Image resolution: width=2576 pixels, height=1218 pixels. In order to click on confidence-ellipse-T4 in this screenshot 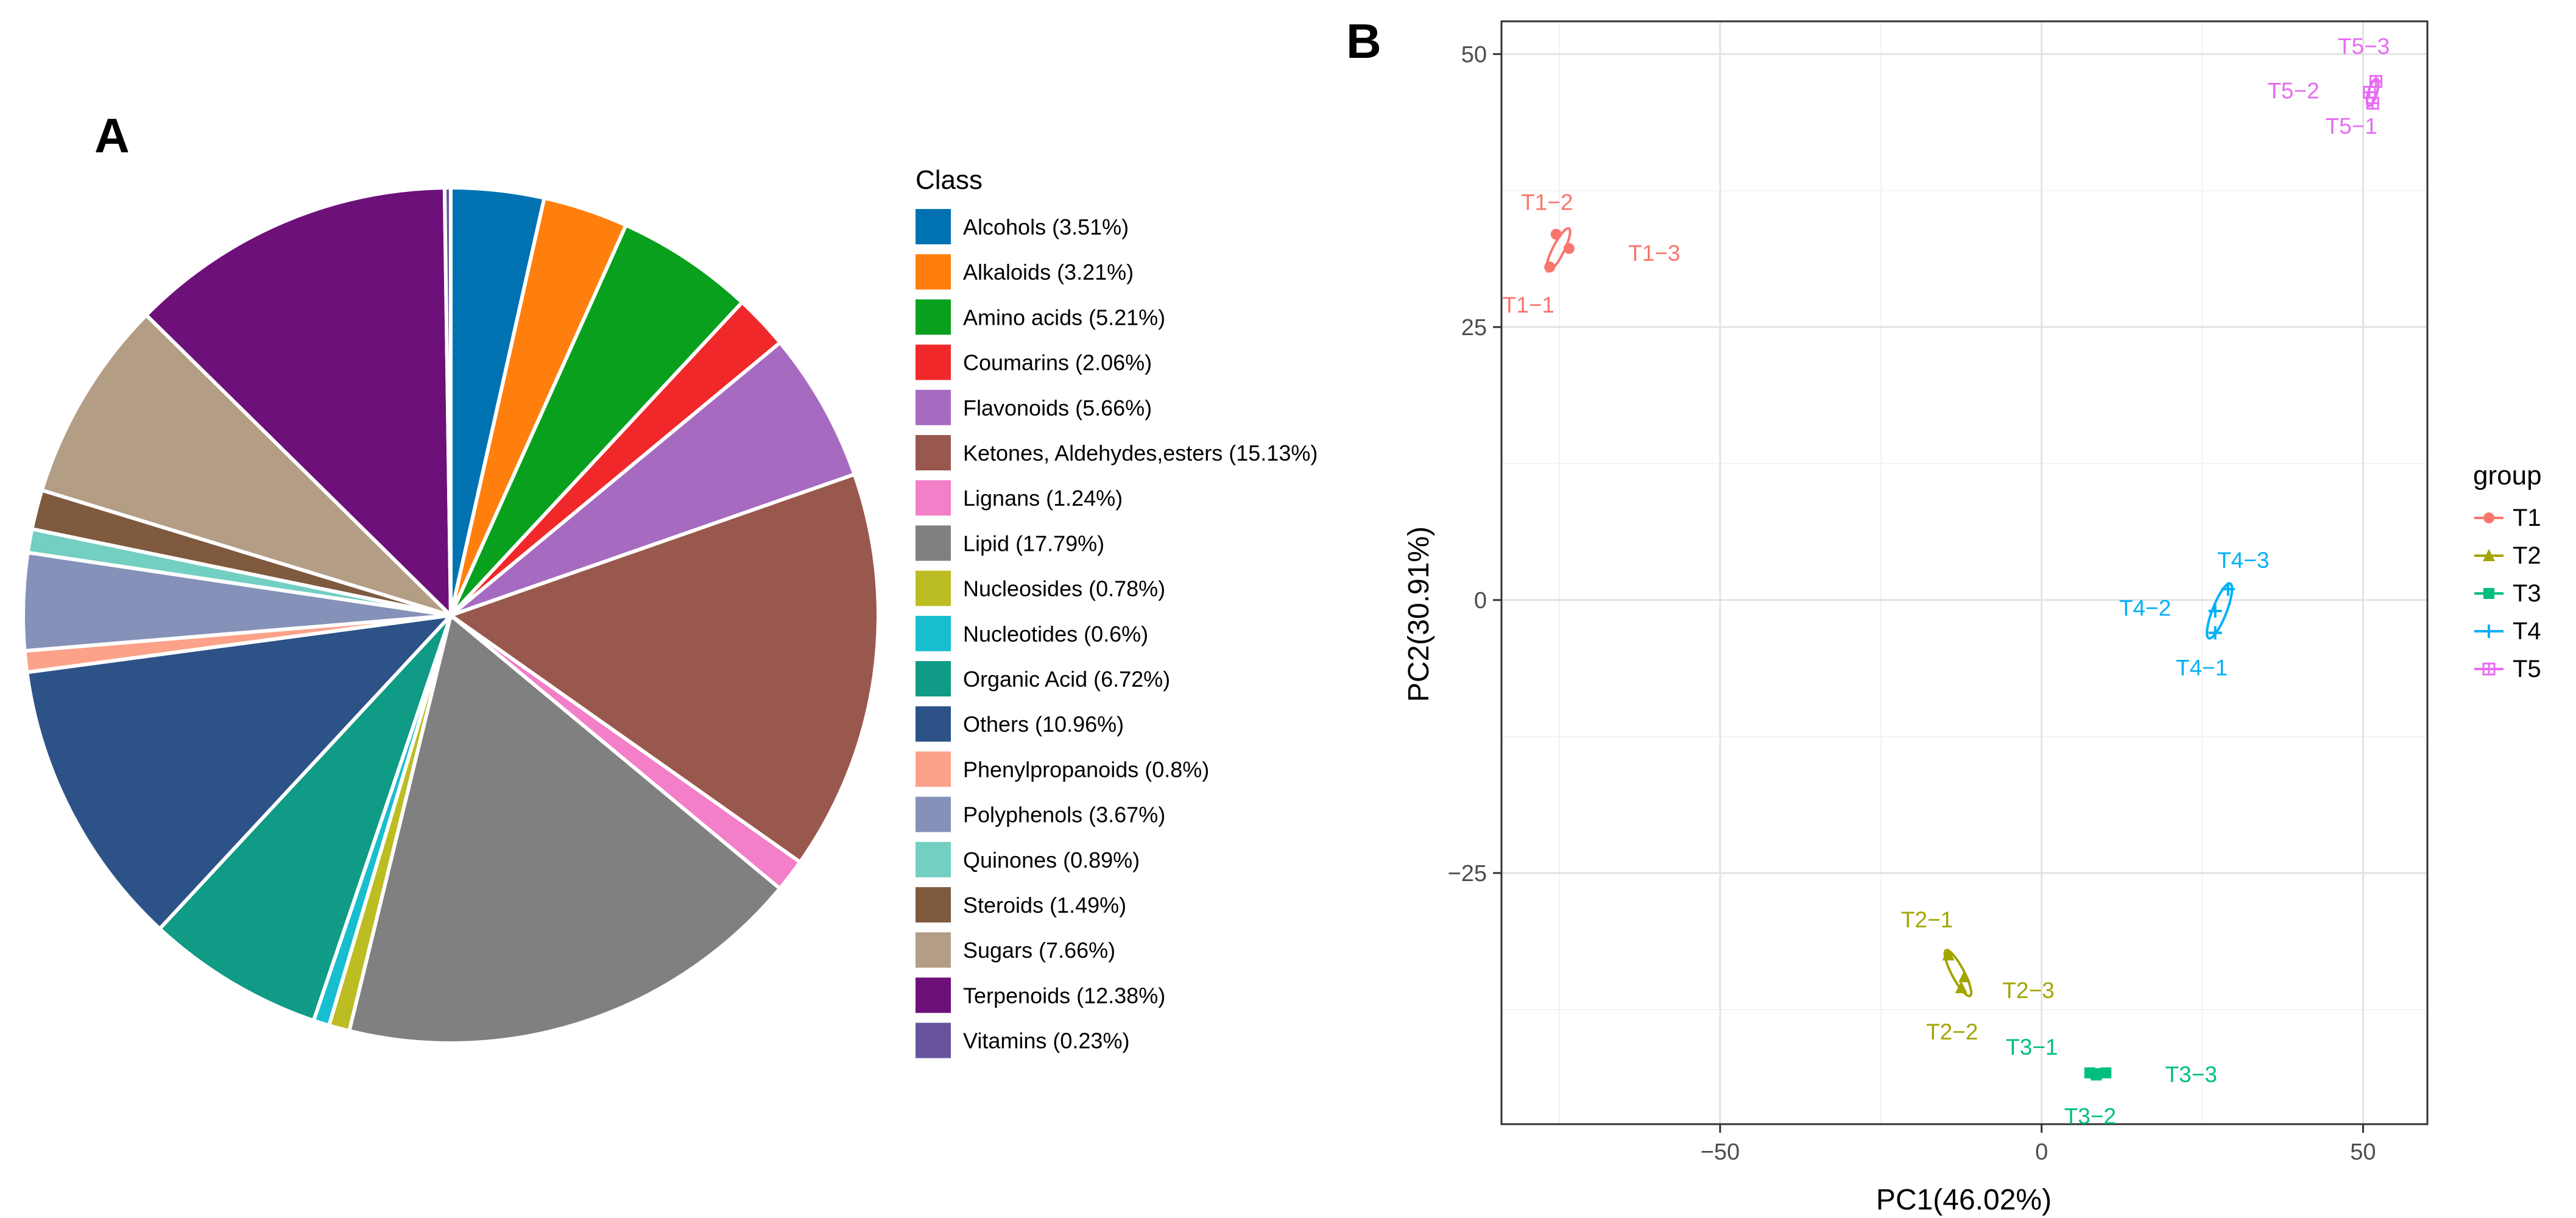, I will do `click(2220, 611)`.